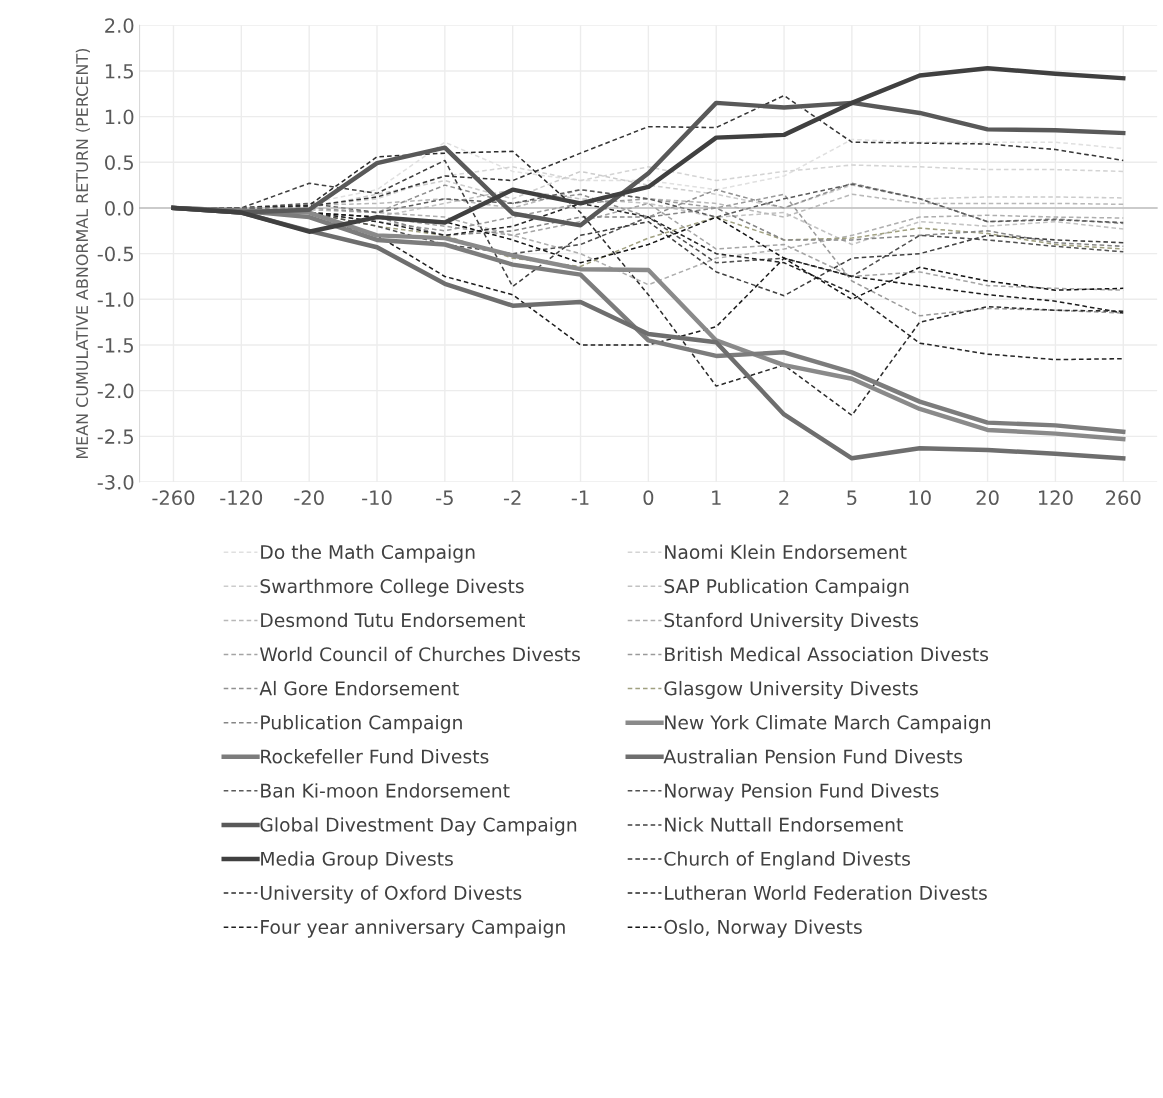  Describe the element at coordinates (385, 790) in the screenshot. I see `legend-label: Ban Ki-moon Endorsement` at that location.